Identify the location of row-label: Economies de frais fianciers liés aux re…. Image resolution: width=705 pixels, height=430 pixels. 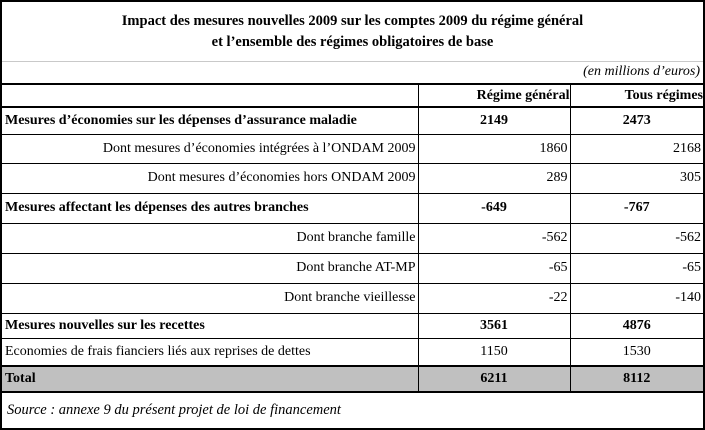
(210, 352).